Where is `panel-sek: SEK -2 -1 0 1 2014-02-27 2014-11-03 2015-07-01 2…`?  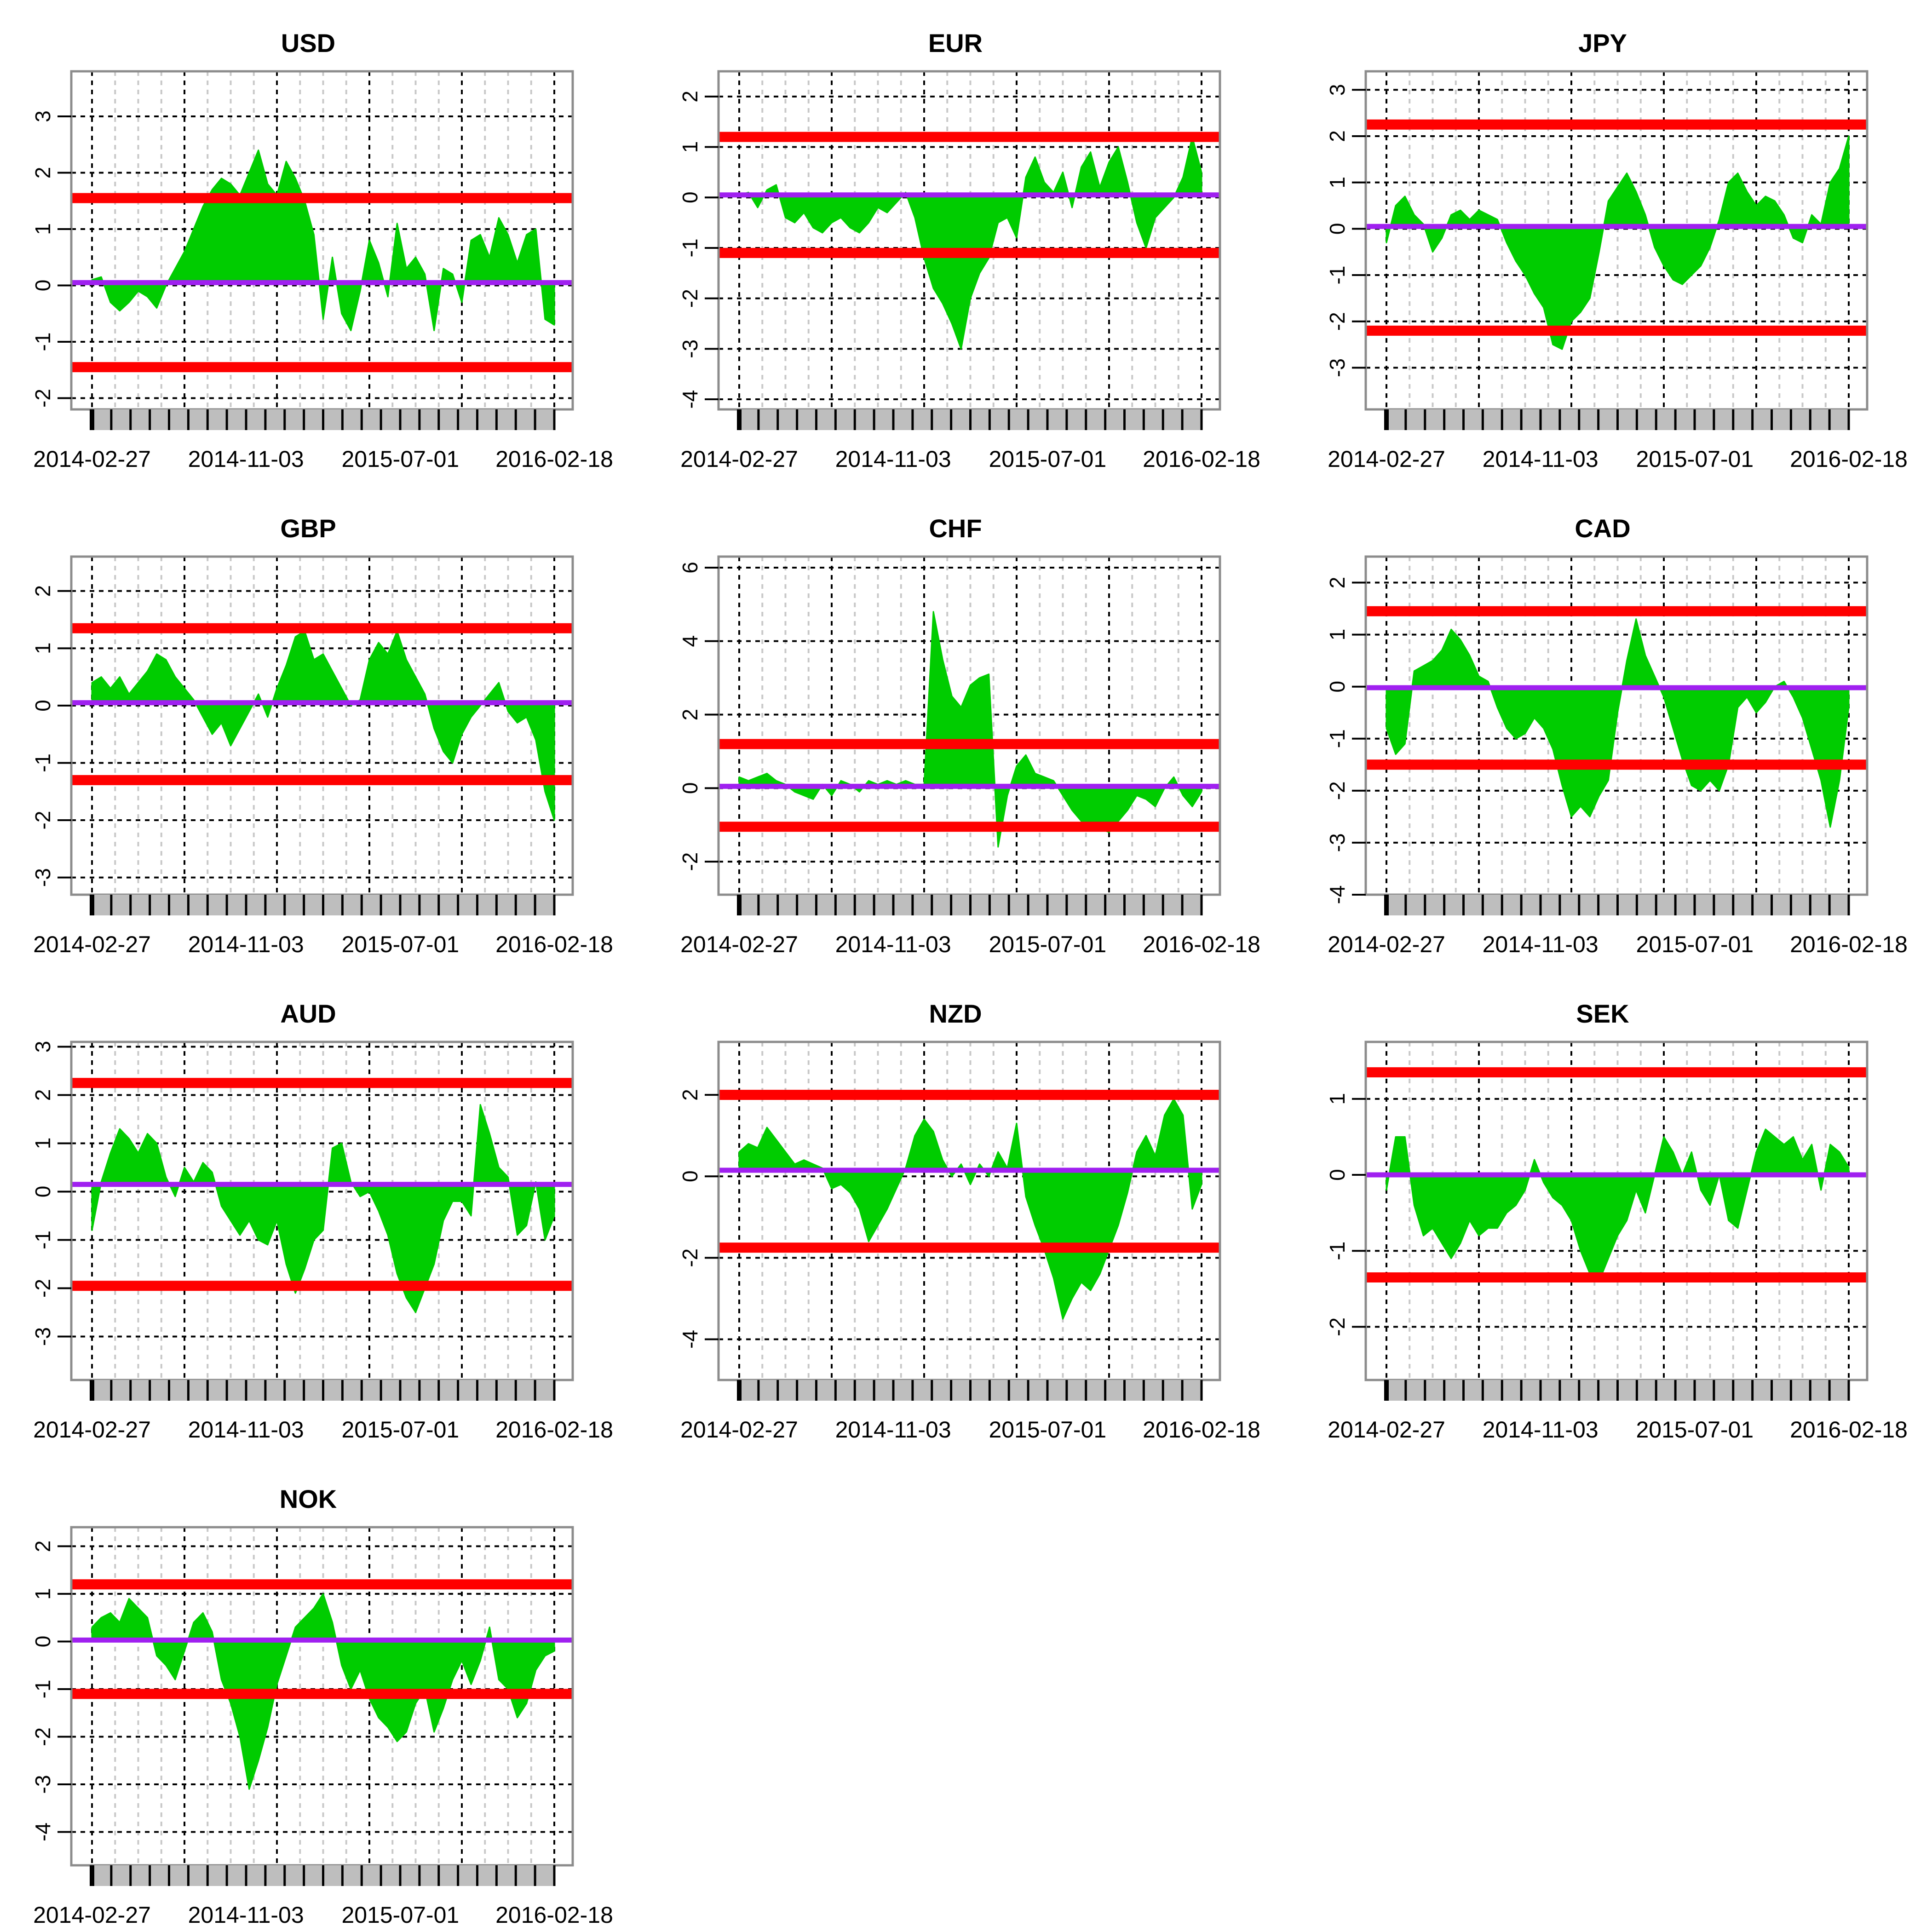
panel-sek: SEK -2 -1 0 1 2014-02-27 2014-11-03 2015-07-01 2… is located at coordinates (1616, 1221).